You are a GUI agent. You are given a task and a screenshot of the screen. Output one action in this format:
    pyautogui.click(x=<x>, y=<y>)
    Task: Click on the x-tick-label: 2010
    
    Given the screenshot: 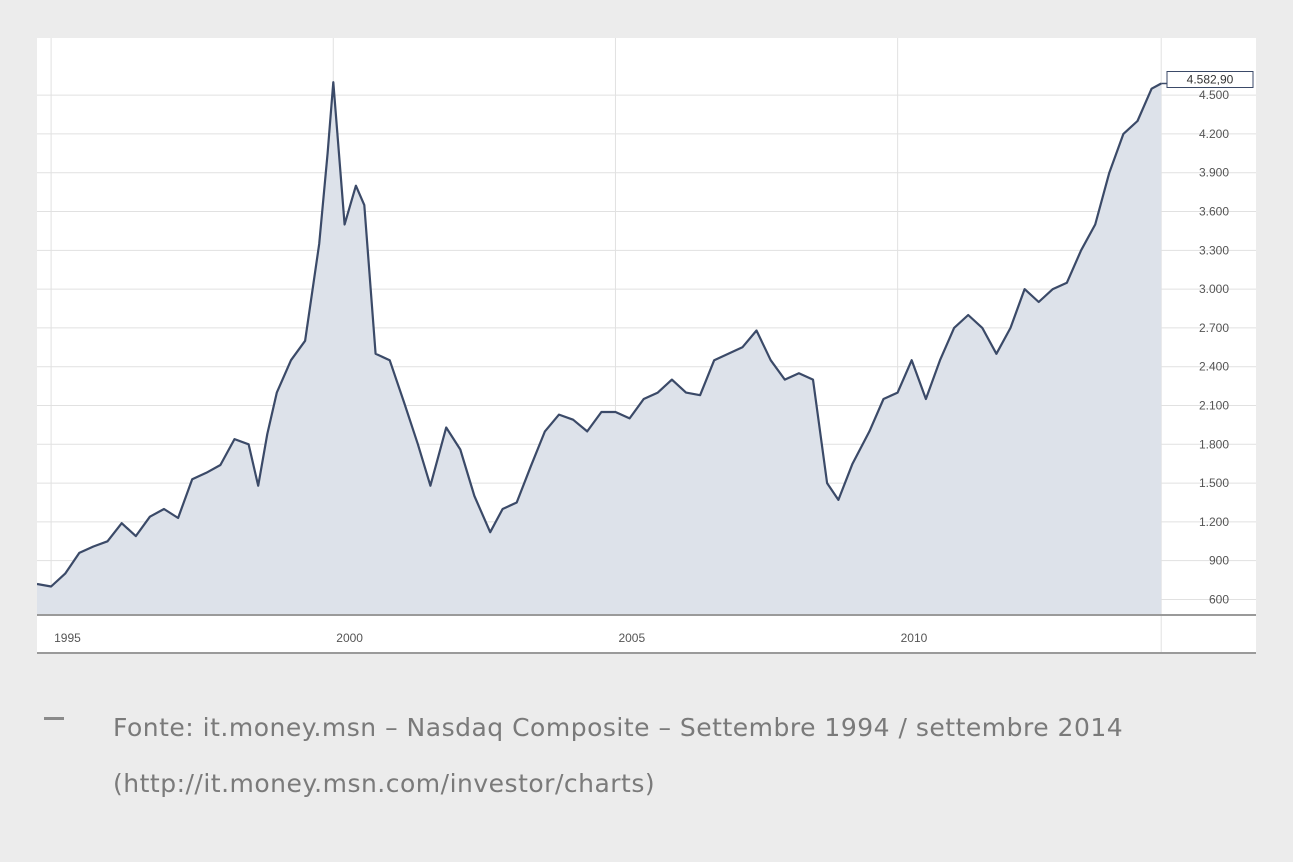 What is the action you would take?
    pyautogui.click(x=914, y=638)
    